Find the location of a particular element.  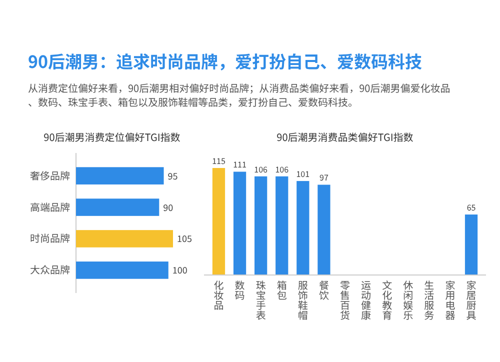

y-tick-label: 高端品牌 is located at coordinates (50, 206).